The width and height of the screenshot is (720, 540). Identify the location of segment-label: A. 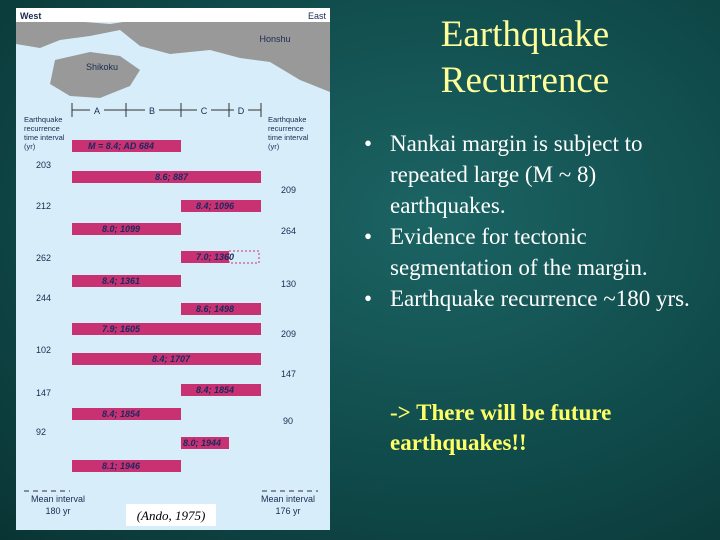
(97, 111).